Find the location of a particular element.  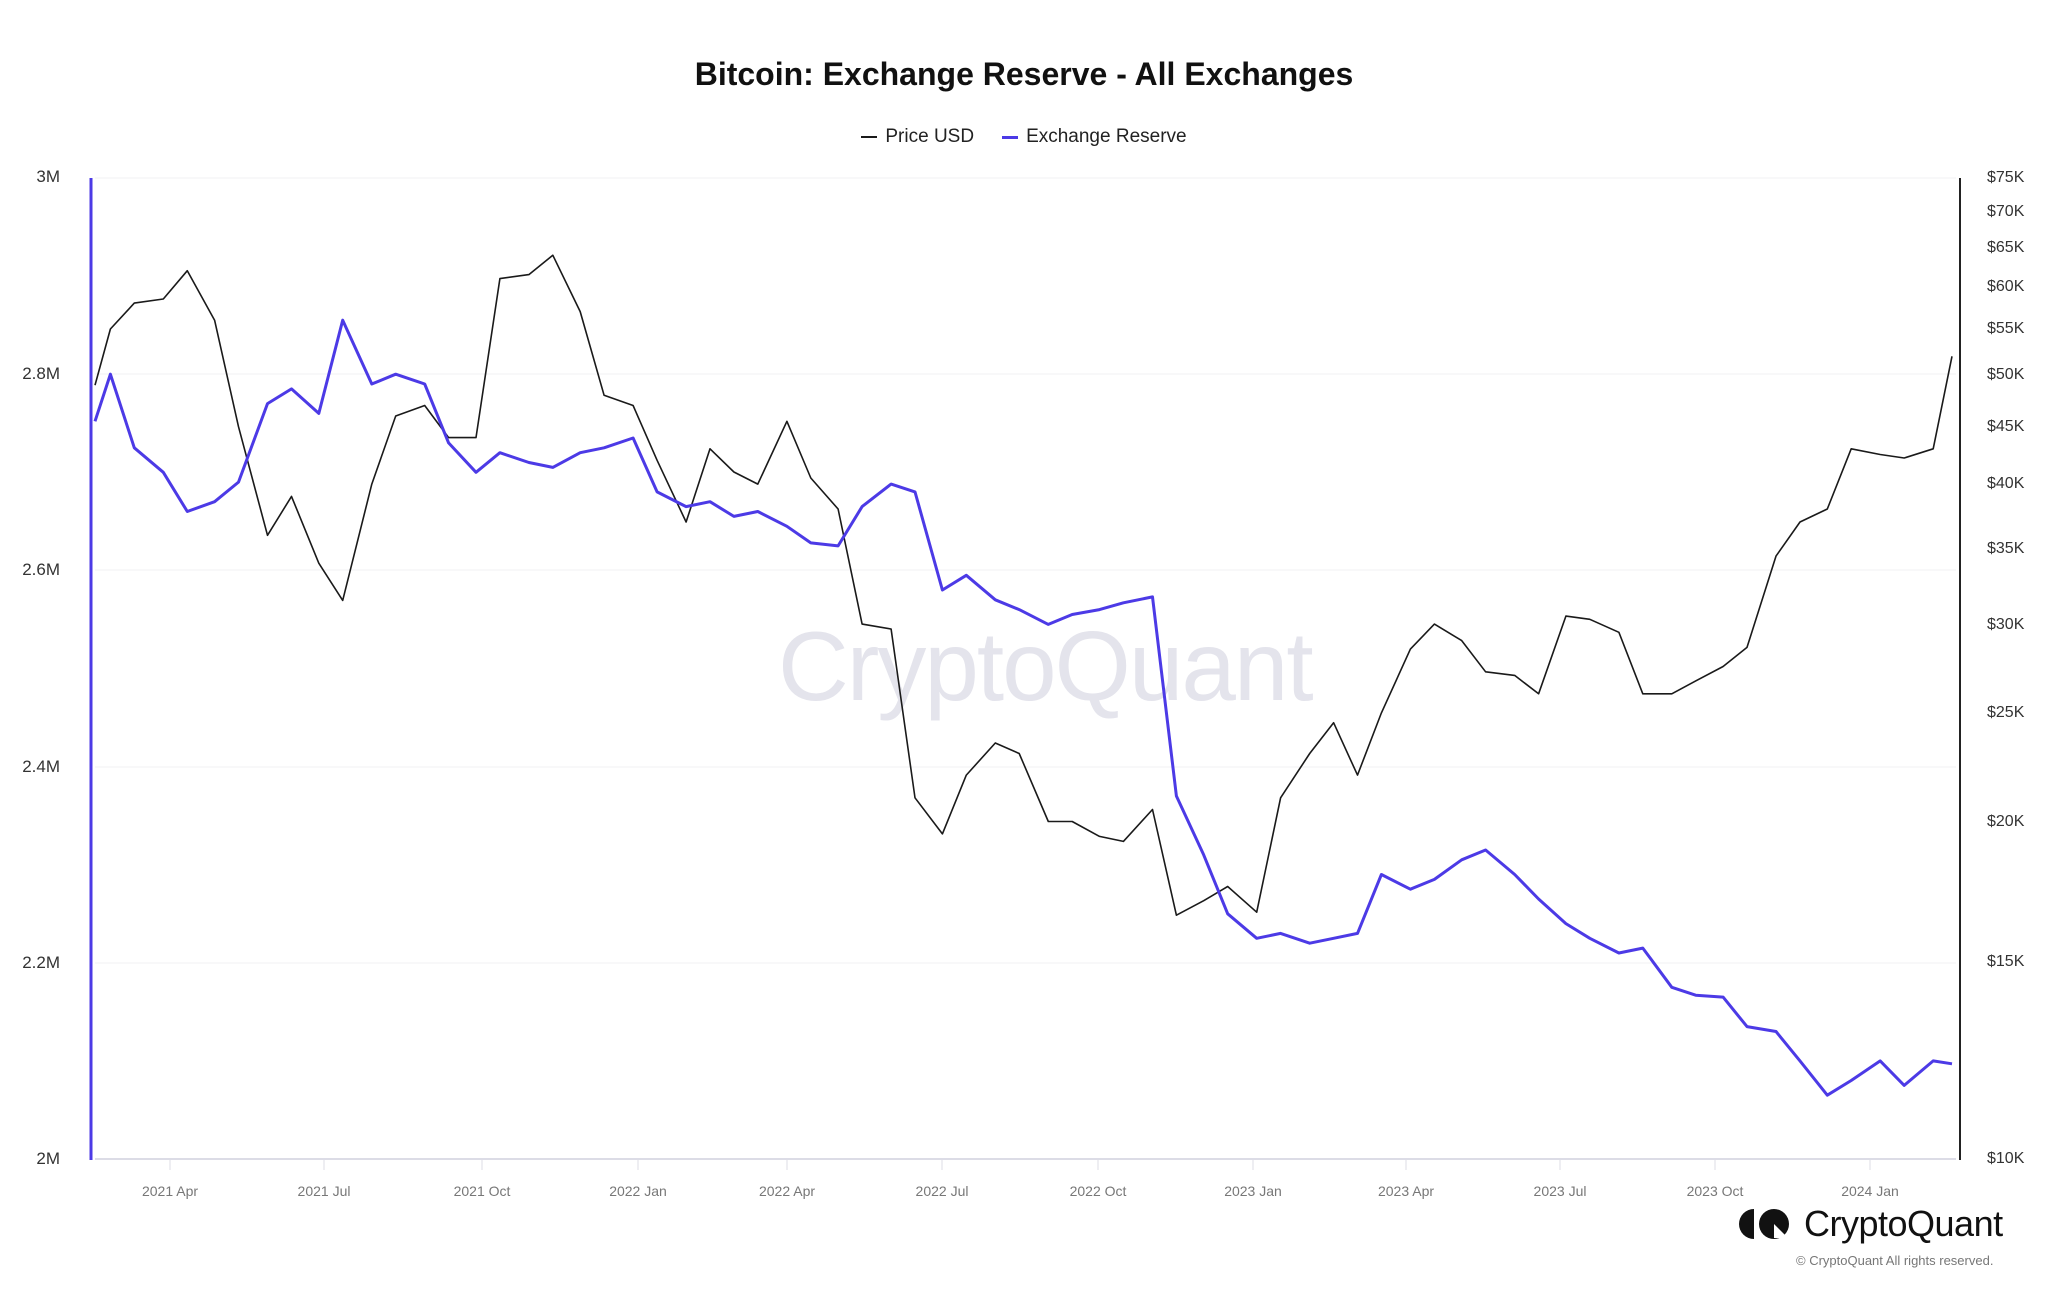

right-axis-label: $30K is located at coordinates (2006, 624).